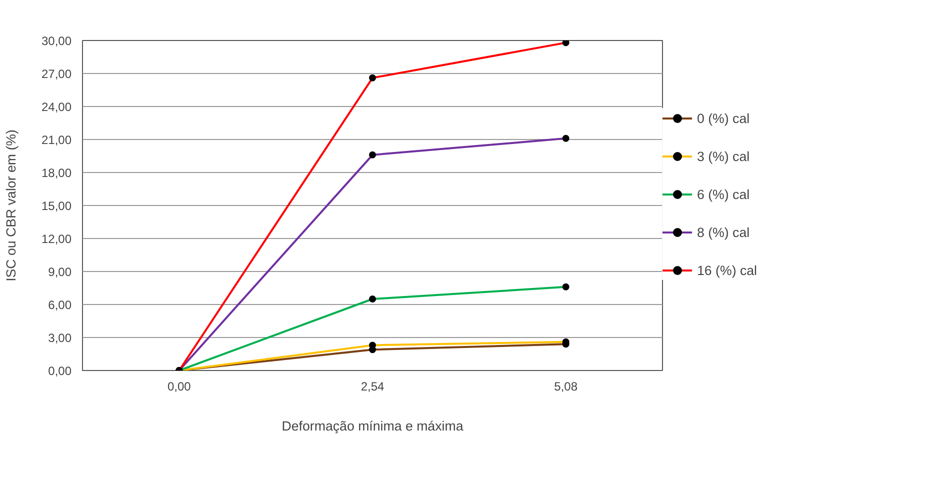 The width and height of the screenshot is (936, 477). Describe the element at coordinates (723, 156) in the screenshot. I see `legend-label: 3 (%) cal` at that location.